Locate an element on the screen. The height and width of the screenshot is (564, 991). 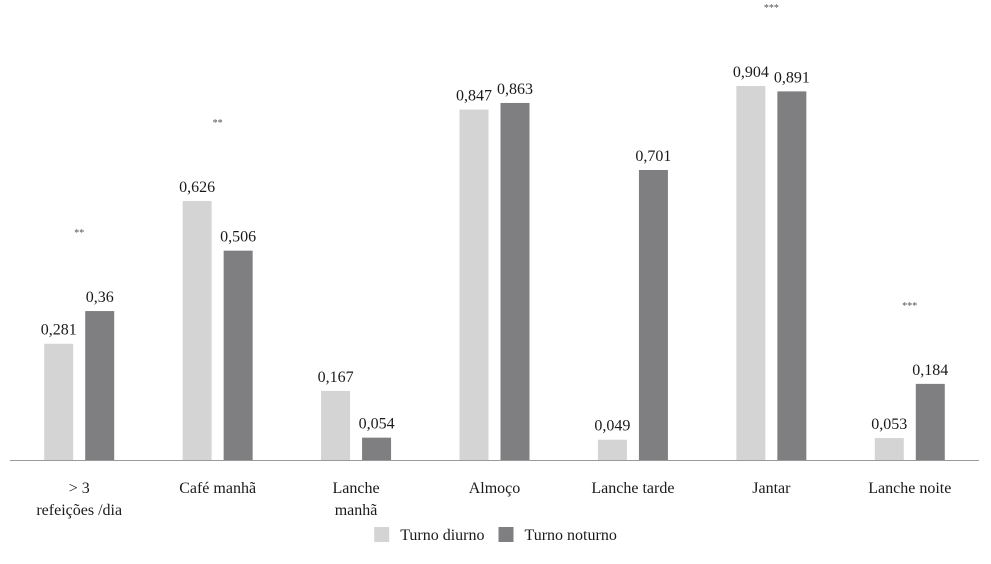
value-label-turno-noturno: 0,184 is located at coordinates (930, 370).